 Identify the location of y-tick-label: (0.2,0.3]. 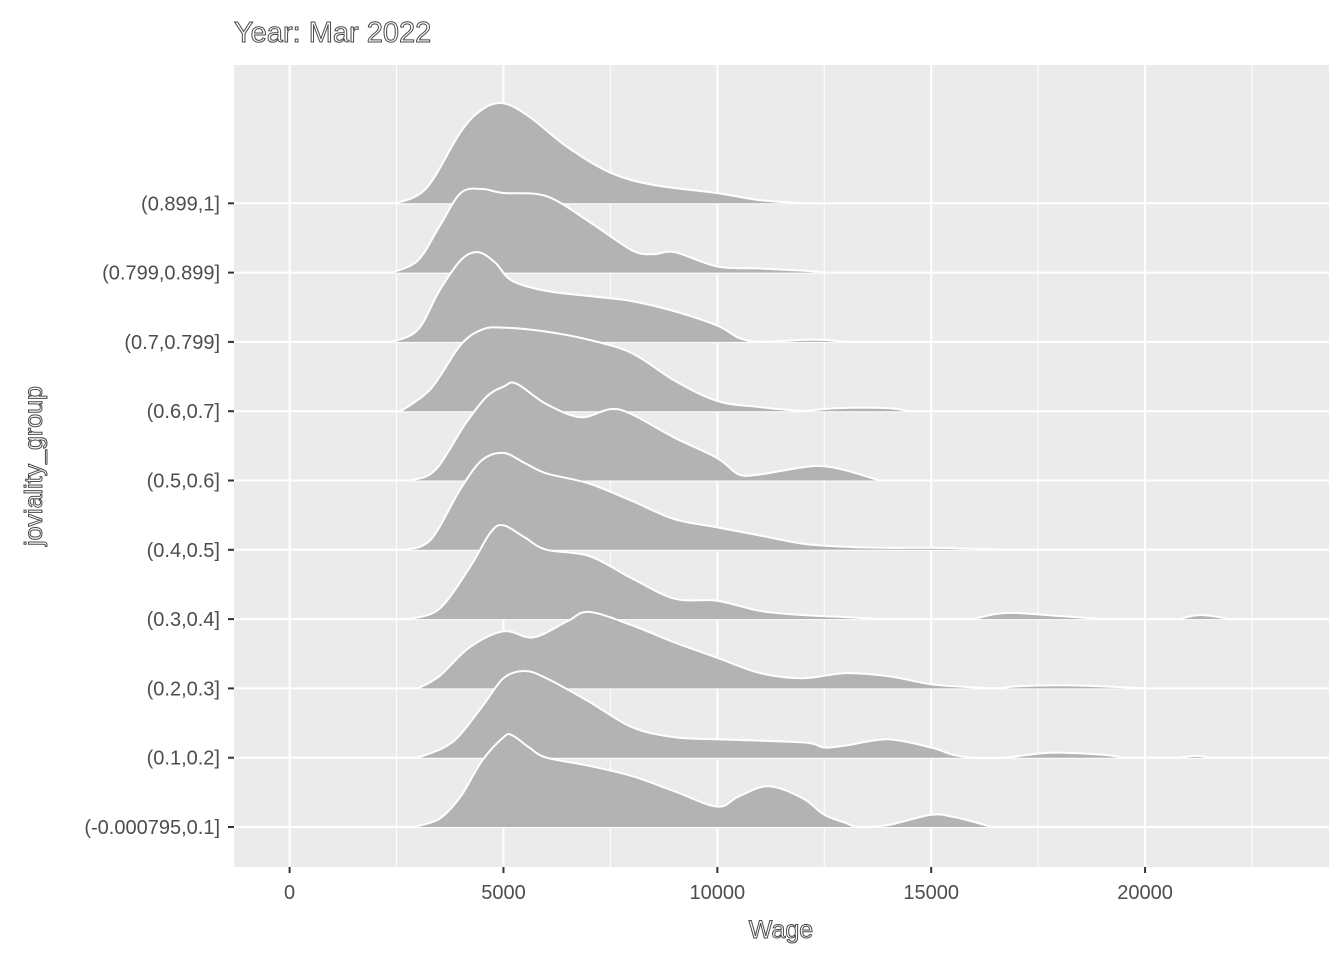
(183, 689).